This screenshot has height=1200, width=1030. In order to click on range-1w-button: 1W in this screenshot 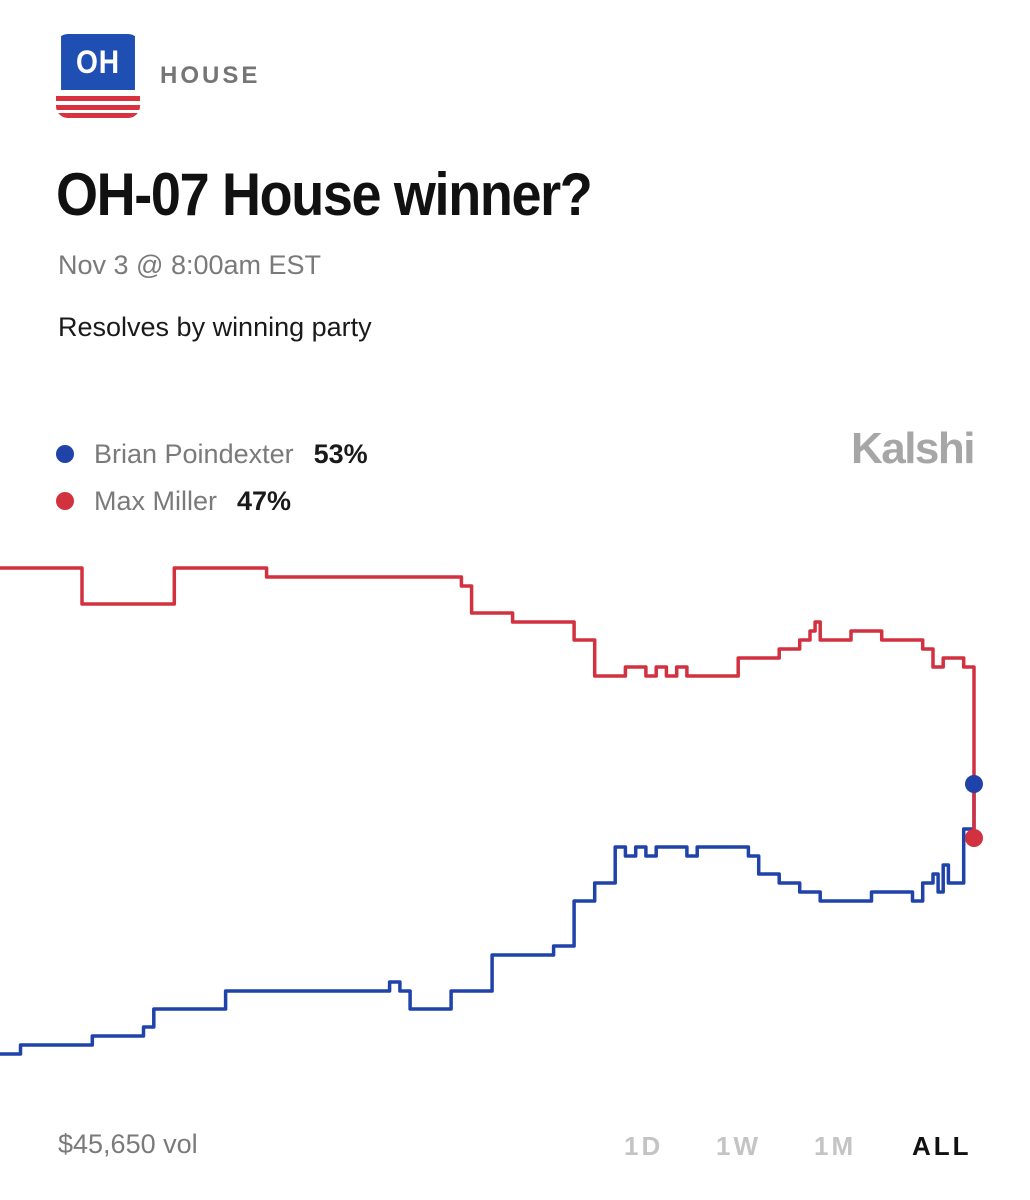, I will do `click(738, 1146)`.